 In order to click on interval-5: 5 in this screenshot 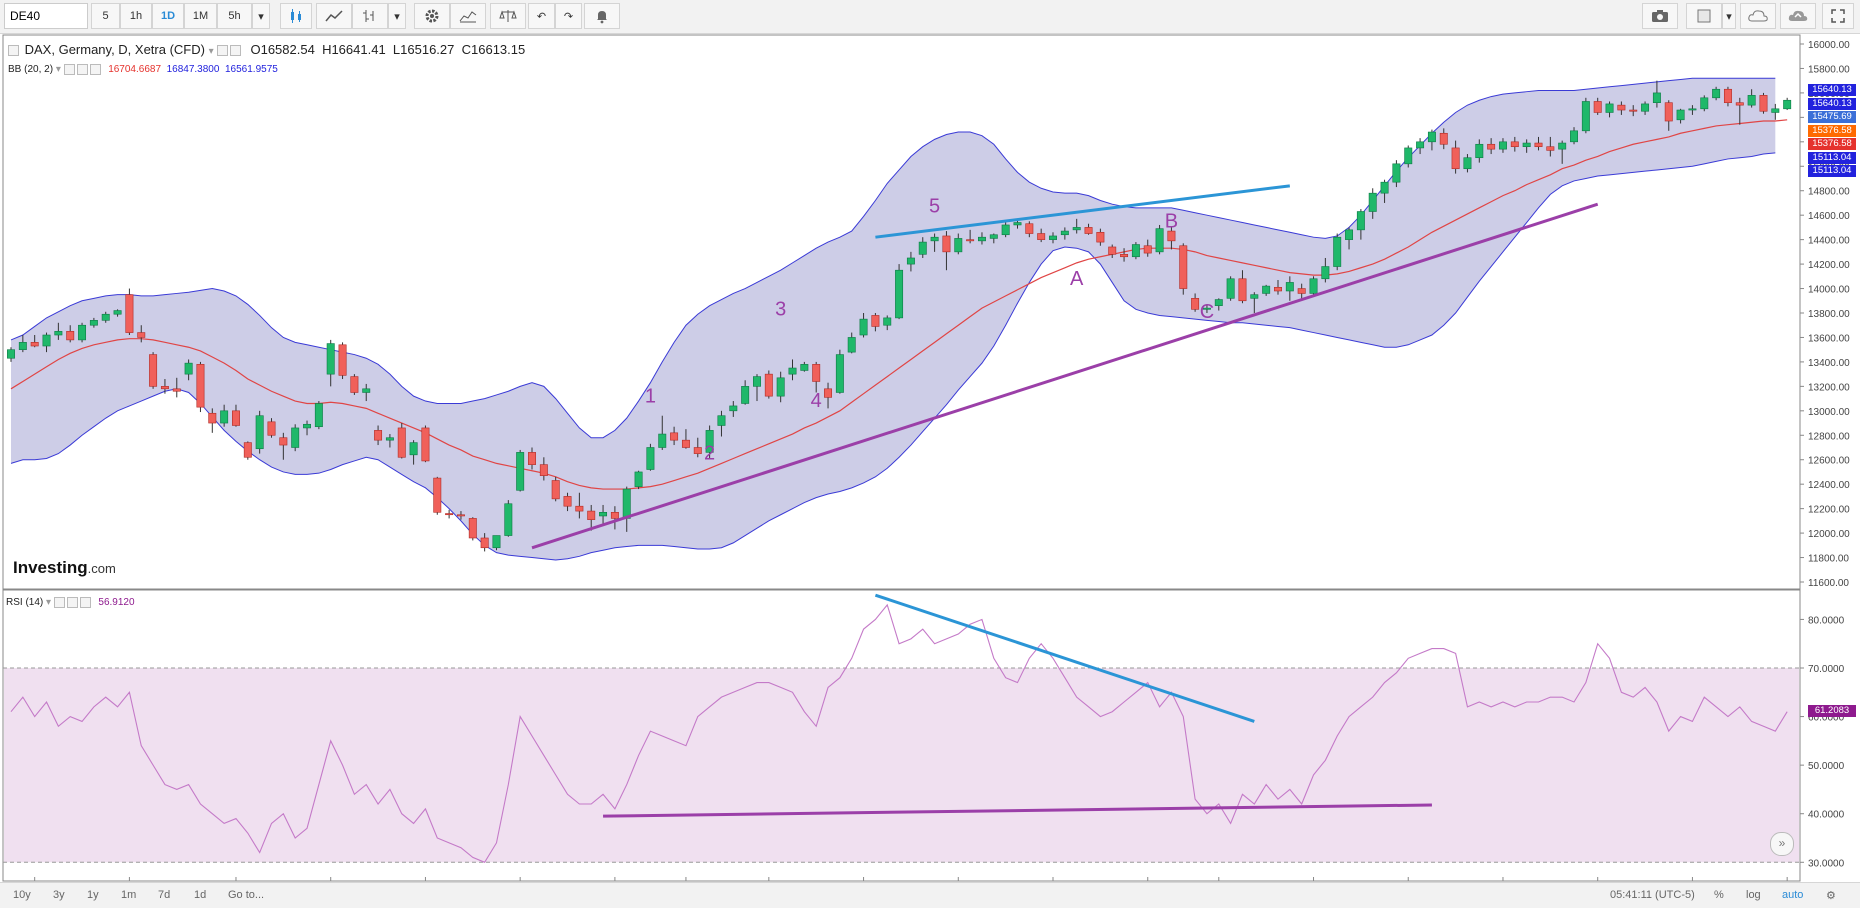, I will do `click(105, 16)`.